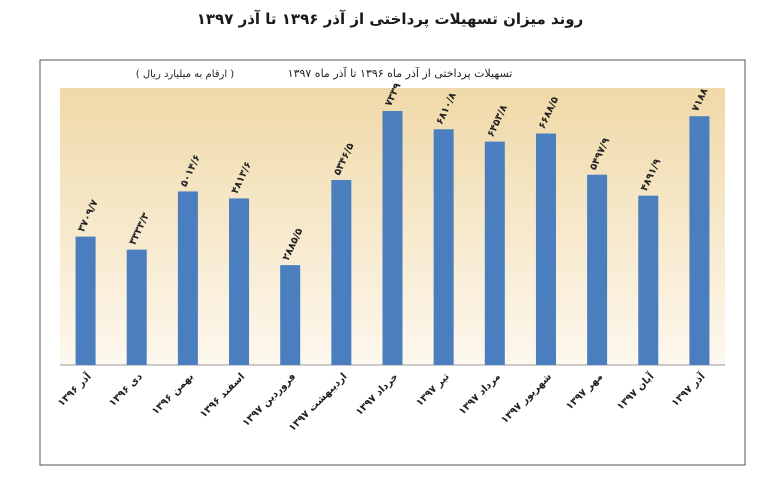 The height and width of the screenshot is (485, 768). What do you see at coordinates (185, 74) in the screenshot?
I see `unit-note: ( ارقام به میلیارد ریال )` at bounding box center [185, 74].